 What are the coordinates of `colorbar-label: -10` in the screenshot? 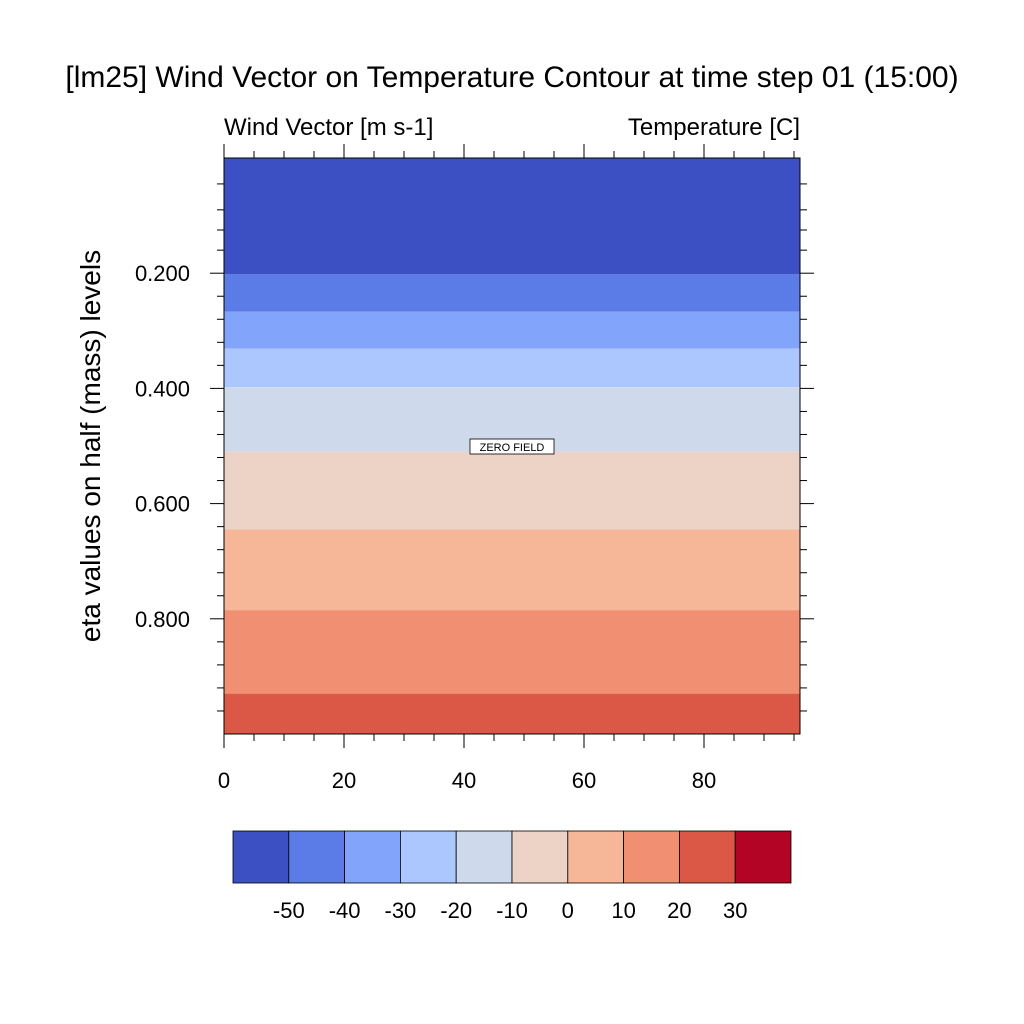 It's located at (512, 910).